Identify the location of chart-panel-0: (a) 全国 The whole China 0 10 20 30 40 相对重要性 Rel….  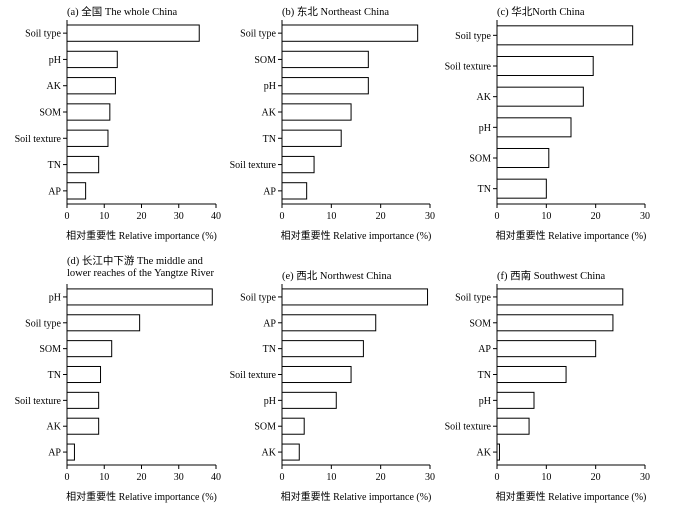
(118, 123).